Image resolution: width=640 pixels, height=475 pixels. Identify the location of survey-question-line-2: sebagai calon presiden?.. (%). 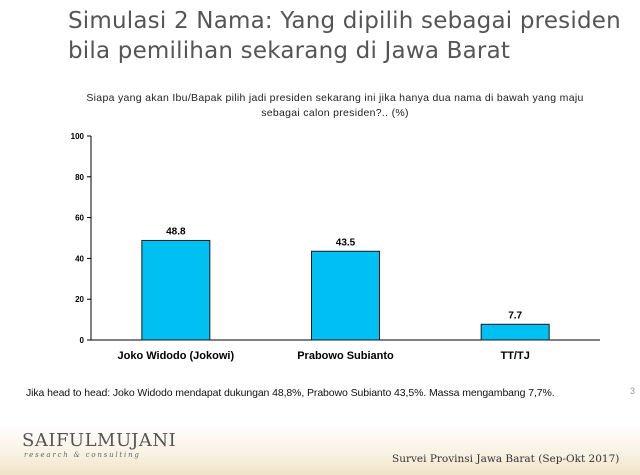
(335, 113).